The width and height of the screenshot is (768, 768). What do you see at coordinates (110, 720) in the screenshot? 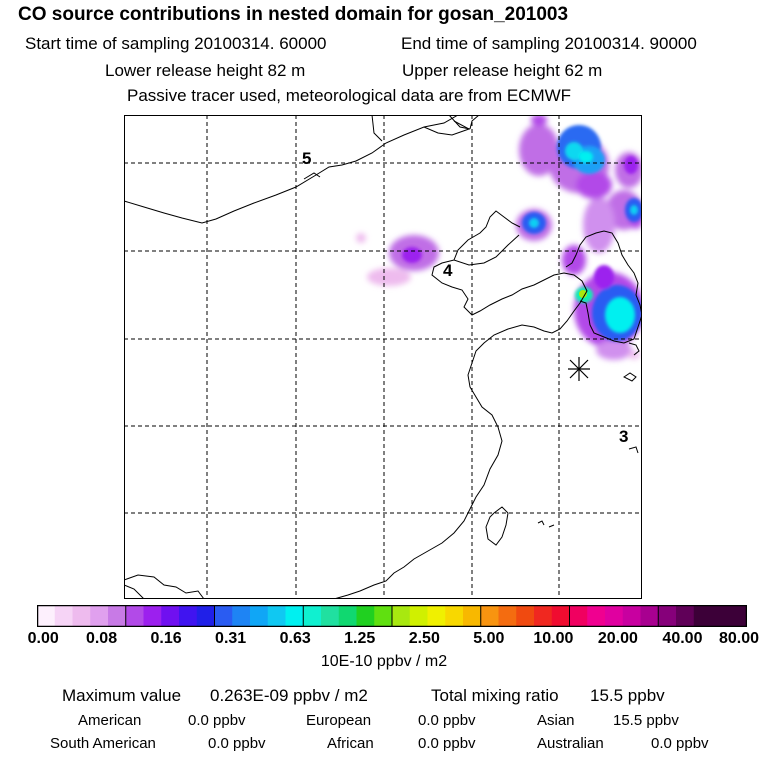
I see `region-american-name: American` at bounding box center [110, 720].